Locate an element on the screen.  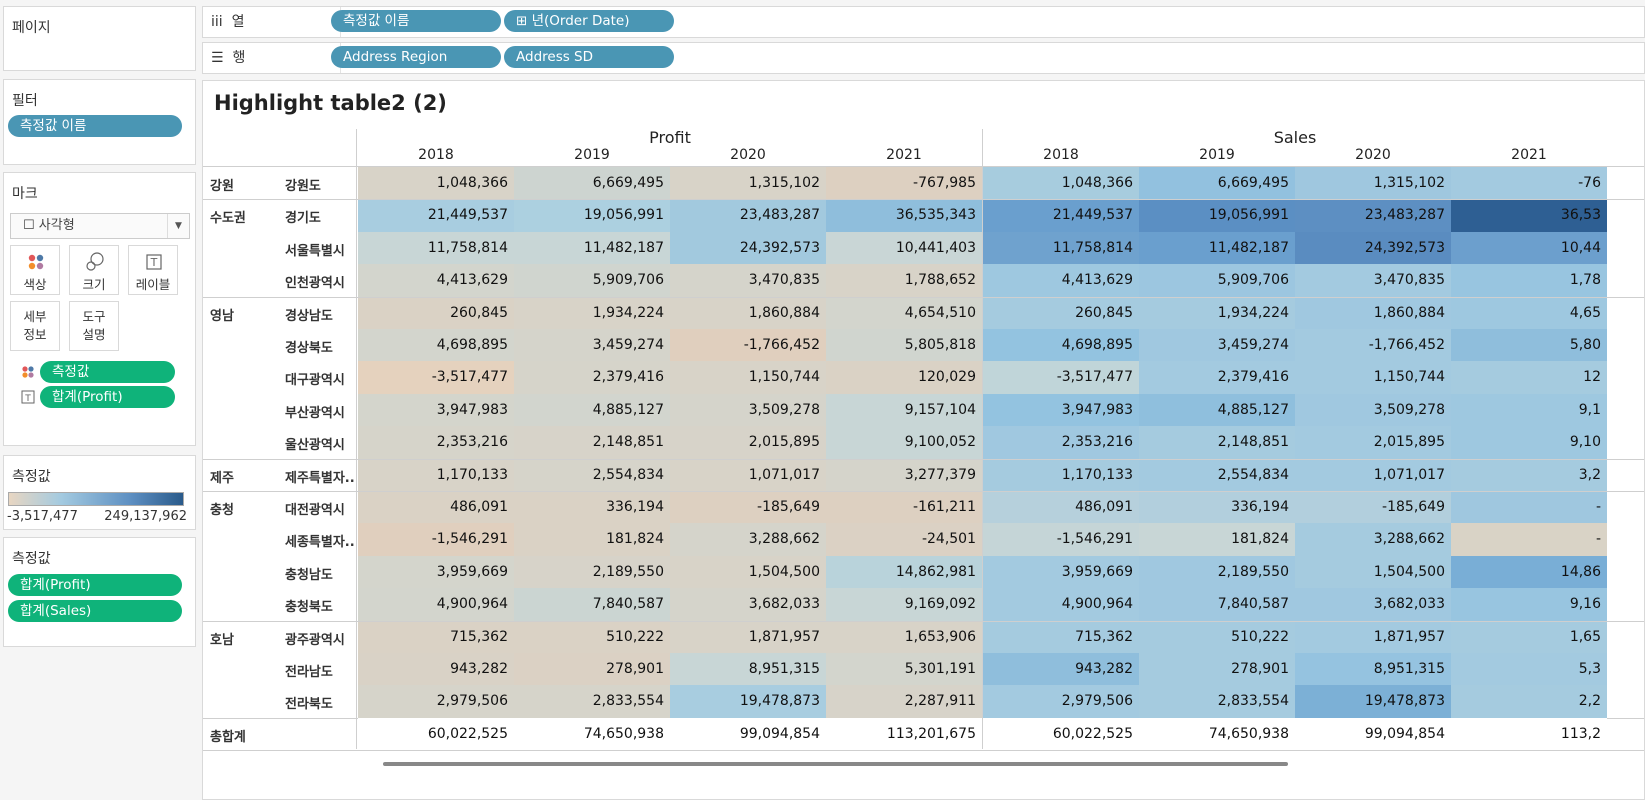
sales-cell: 21,449,537 is located at coordinates (1061, 216).